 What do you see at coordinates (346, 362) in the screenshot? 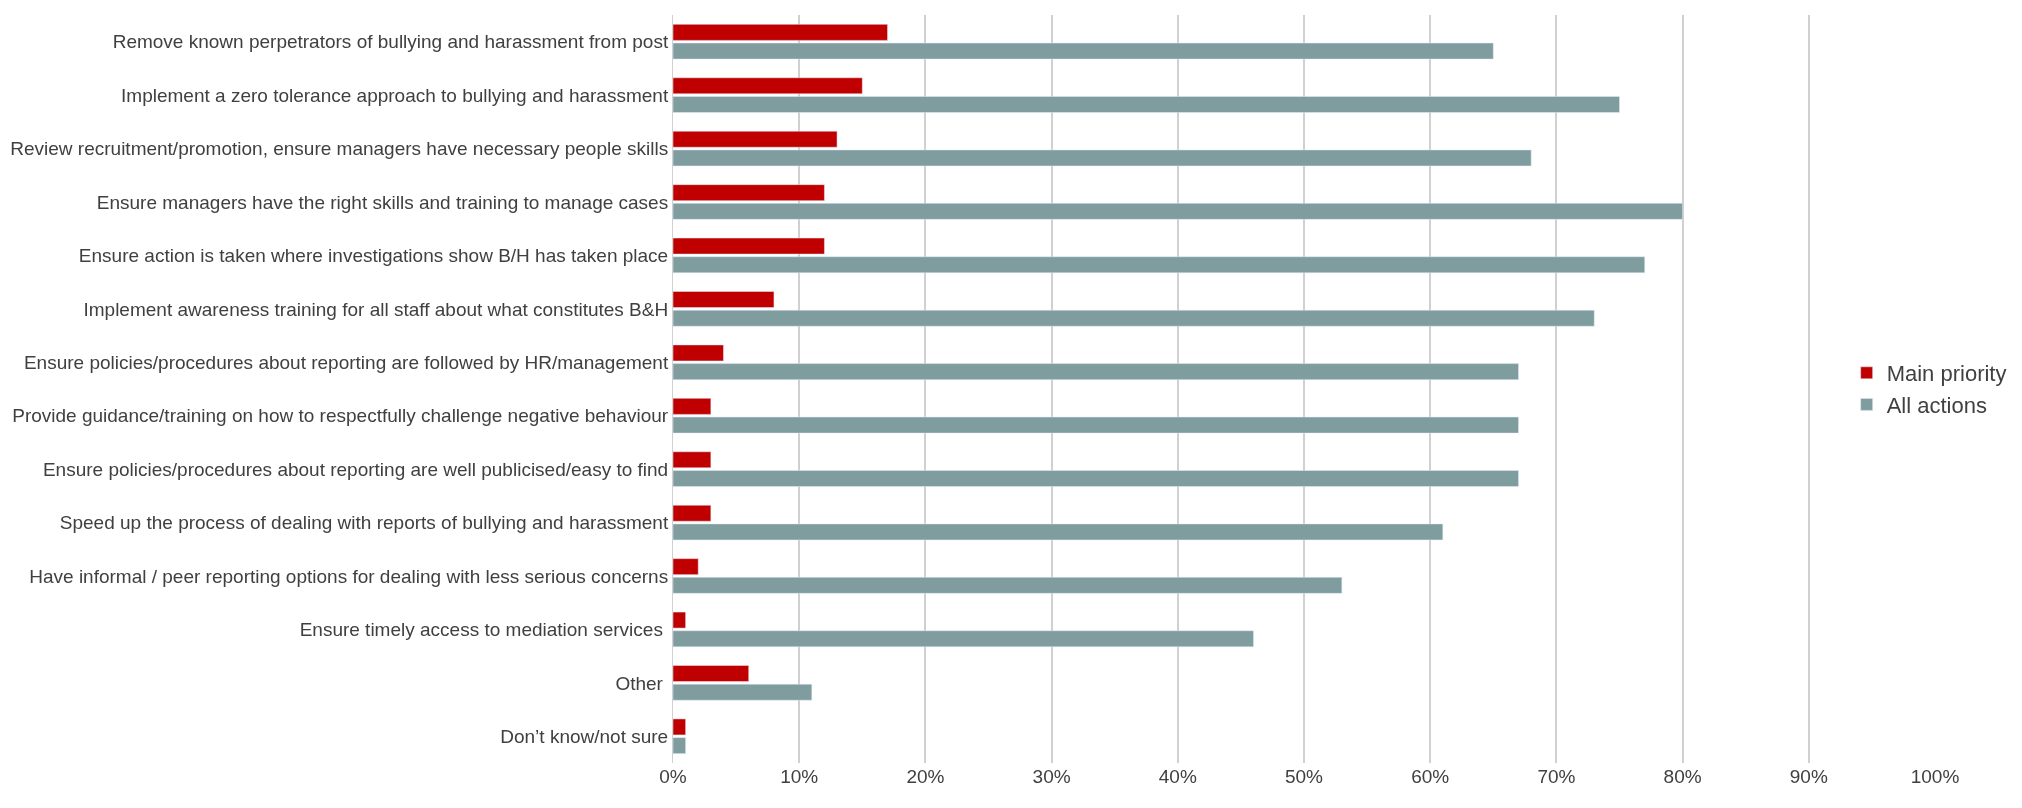
I see `y-tick-label: Ensure policies/procedures about reporting are followed by HR/management` at bounding box center [346, 362].